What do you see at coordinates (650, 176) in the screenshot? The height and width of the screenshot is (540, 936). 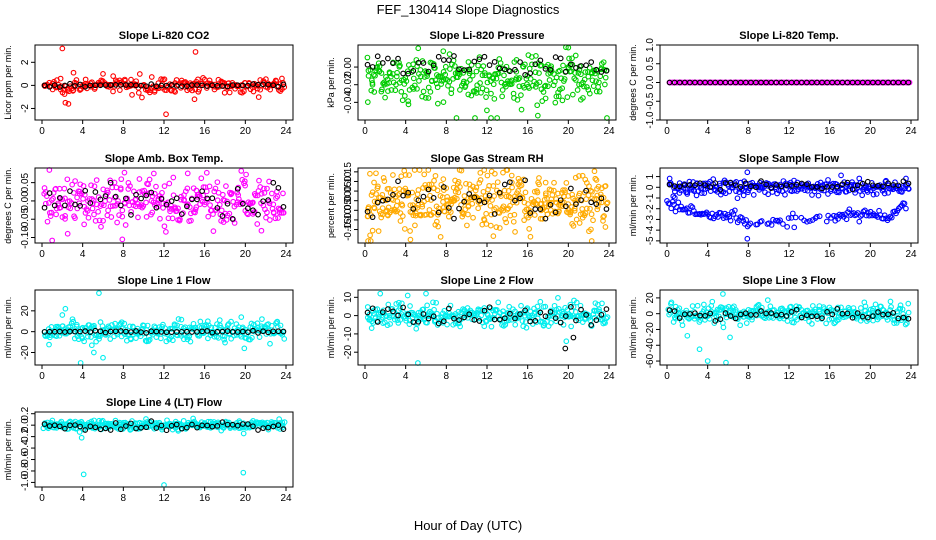 I see `y-tick-label: 1` at bounding box center [650, 176].